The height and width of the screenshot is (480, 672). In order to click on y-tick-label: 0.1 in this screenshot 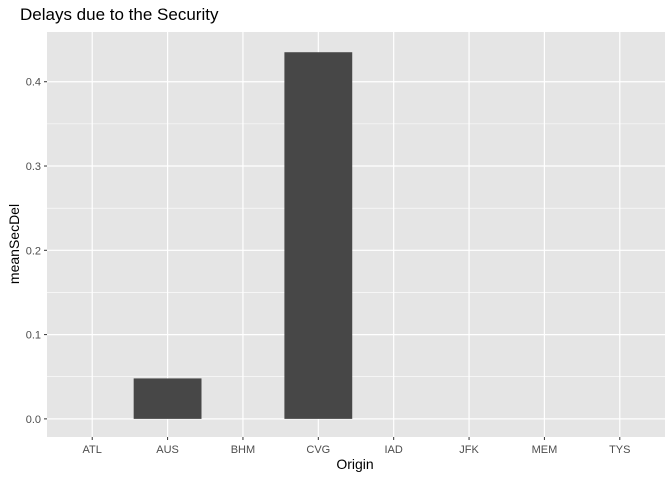, I will do `click(33, 336)`.